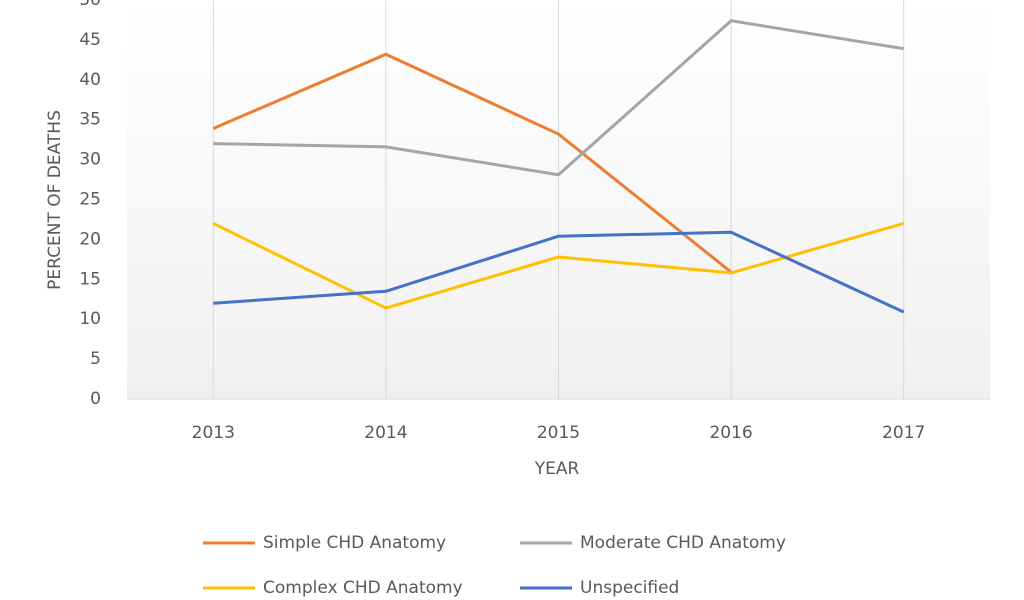 The width and height of the screenshot is (1024, 600). What do you see at coordinates (558, 433) in the screenshot?
I see `x-tick-label: 2015` at bounding box center [558, 433].